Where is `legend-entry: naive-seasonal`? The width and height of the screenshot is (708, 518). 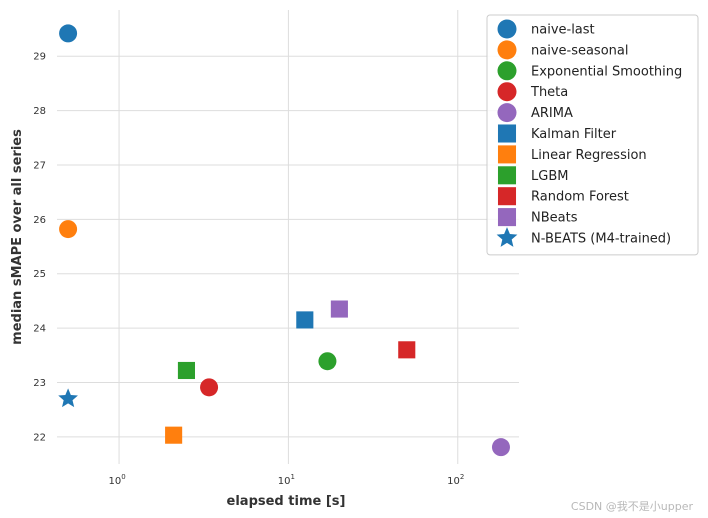 legend-entry: naive-seasonal is located at coordinates (579, 50).